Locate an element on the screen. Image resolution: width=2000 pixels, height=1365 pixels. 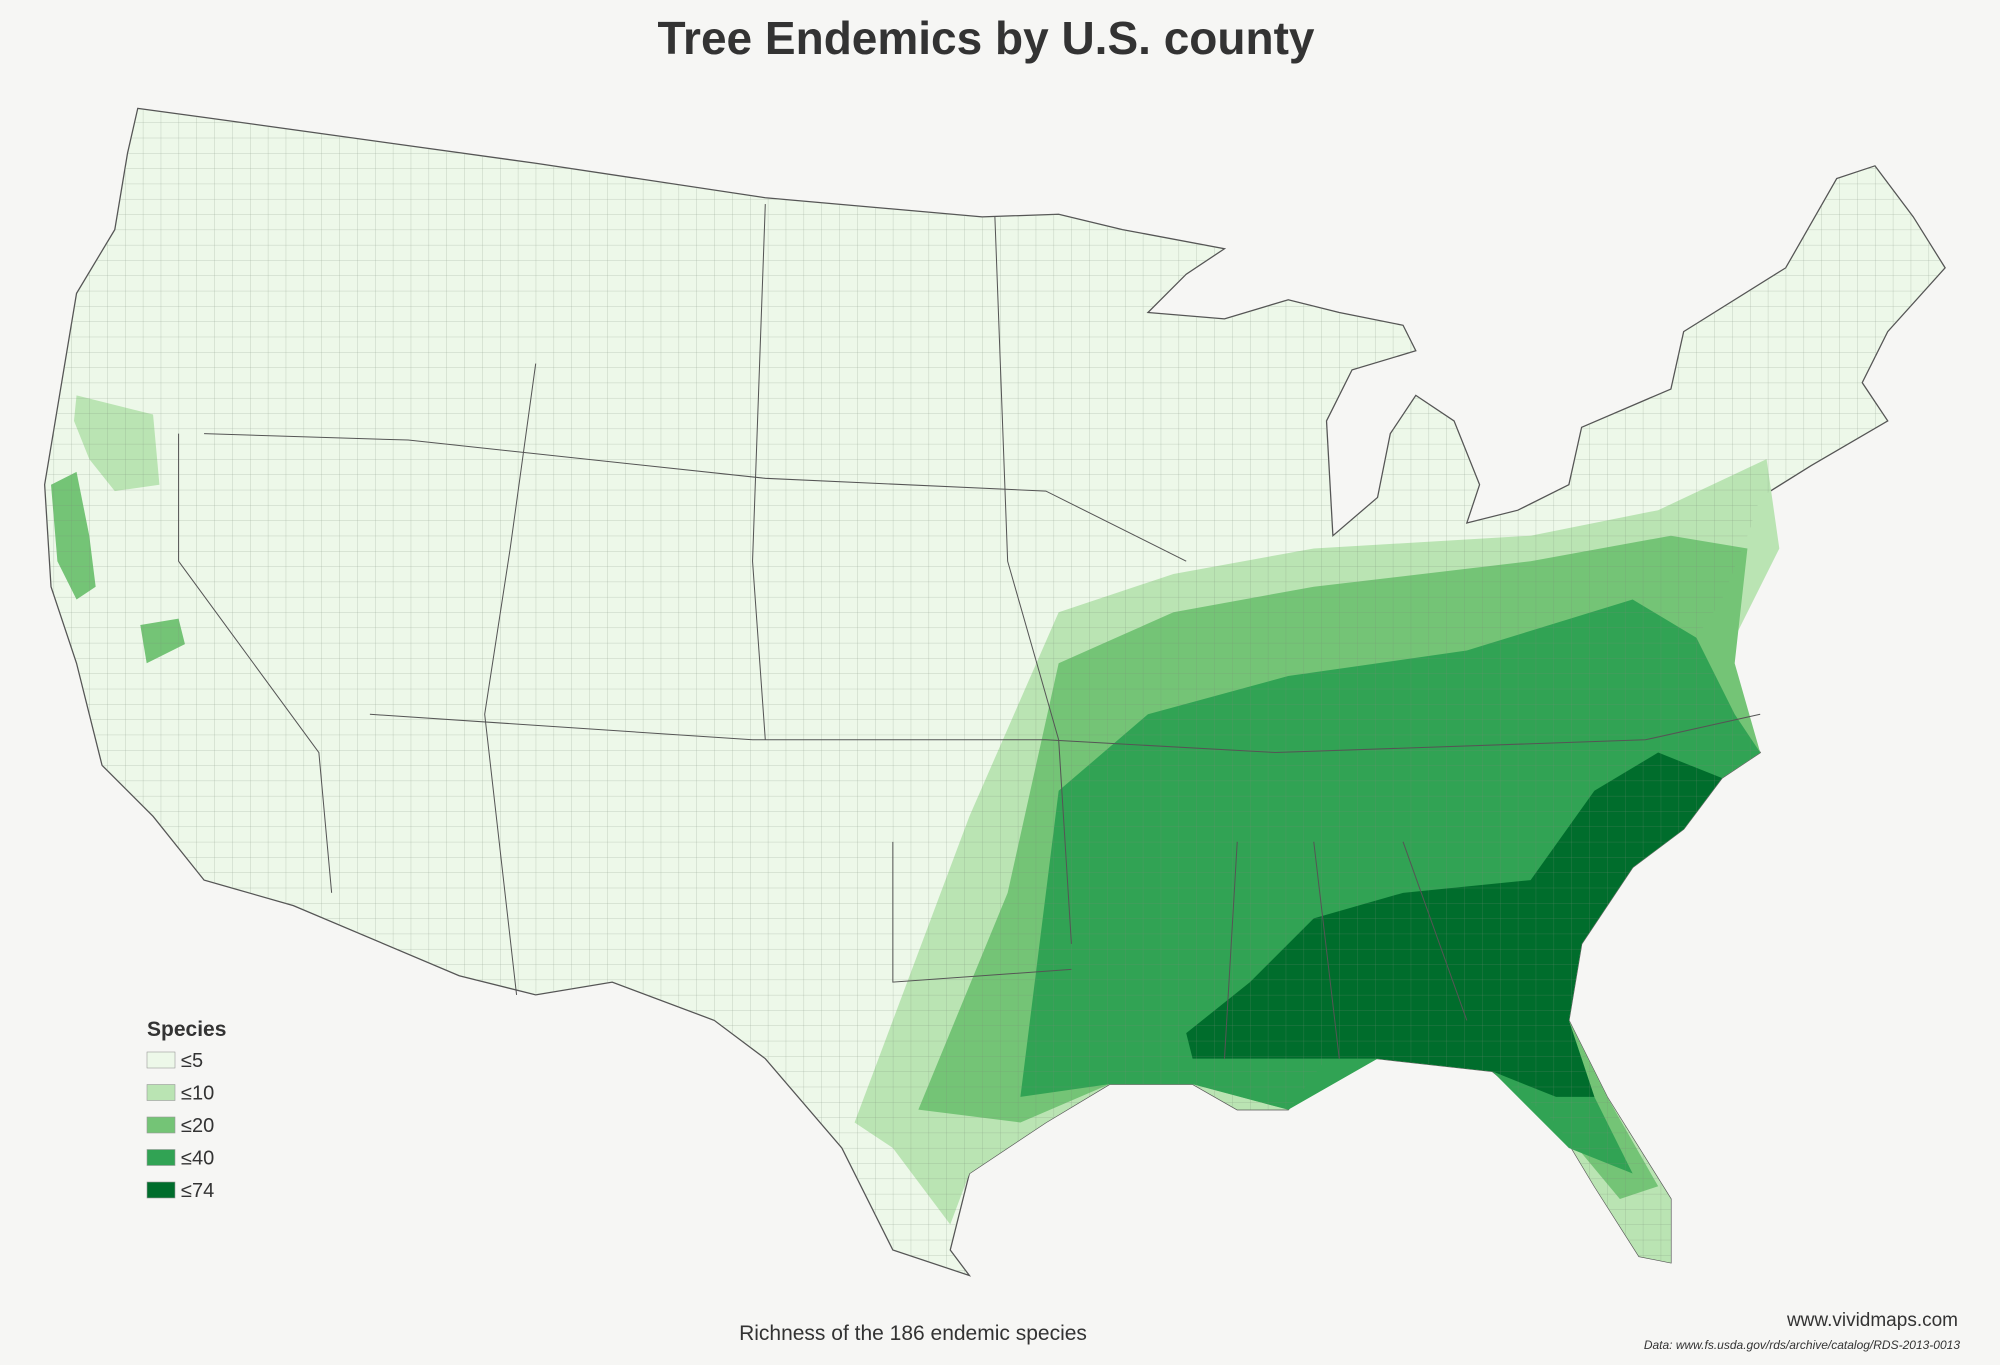
title: Tree Endemics by U.S. county is located at coordinates (986, 38).